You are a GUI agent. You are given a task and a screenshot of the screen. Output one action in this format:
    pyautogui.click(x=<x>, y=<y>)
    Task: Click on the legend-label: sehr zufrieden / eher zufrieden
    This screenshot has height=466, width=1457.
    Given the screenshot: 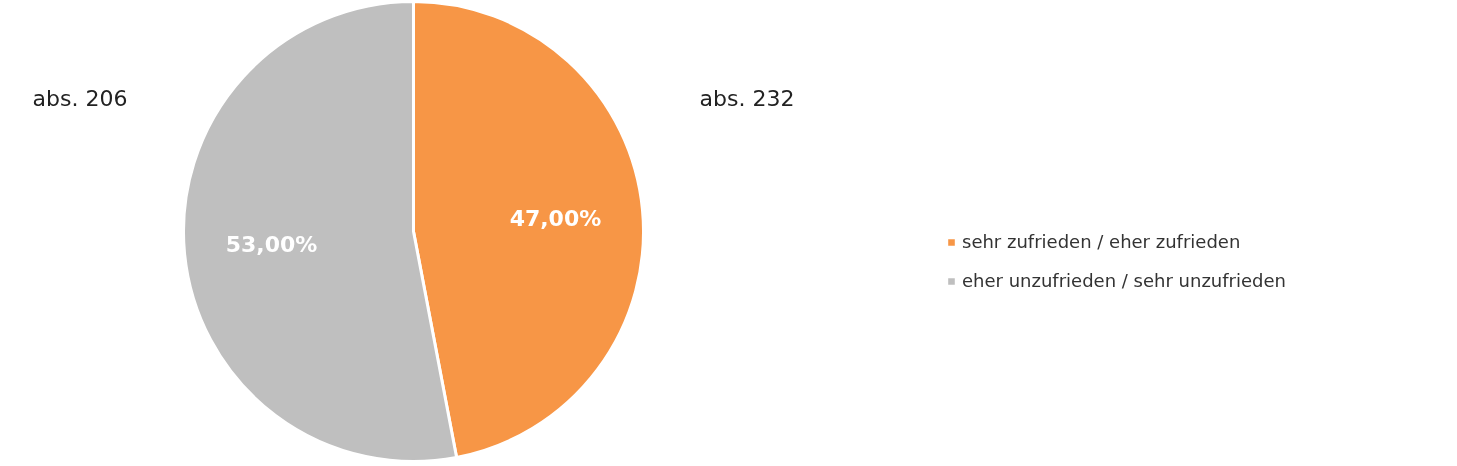 What is the action you would take?
    pyautogui.click(x=1101, y=241)
    